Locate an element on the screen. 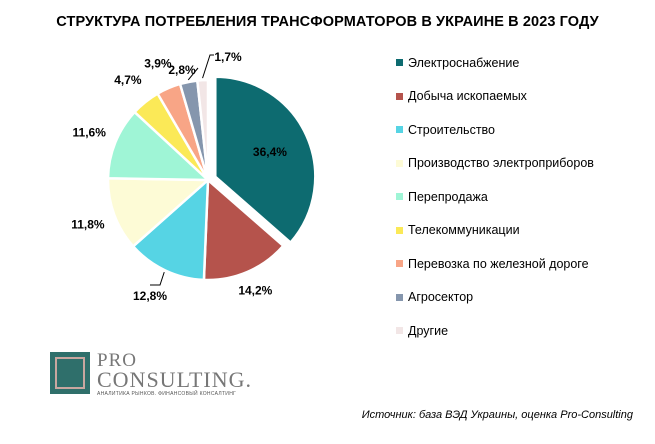 The width and height of the screenshot is (655, 444). legend-item-5: Перепродажа is located at coordinates (523, 197).